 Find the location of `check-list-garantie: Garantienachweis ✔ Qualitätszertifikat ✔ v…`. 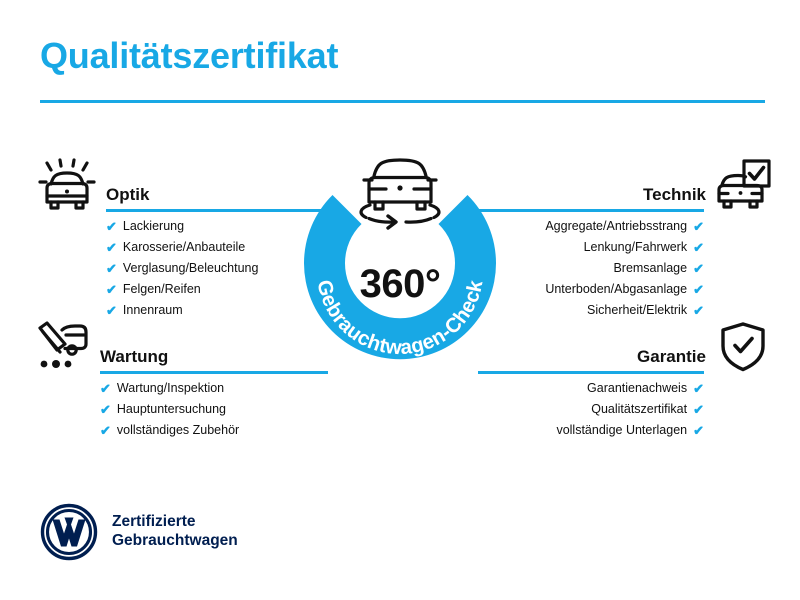

check-list-garantie: Garantienachweis ✔ Qualitätszertifikat ✔ v… is located at coordinates (591, 409).